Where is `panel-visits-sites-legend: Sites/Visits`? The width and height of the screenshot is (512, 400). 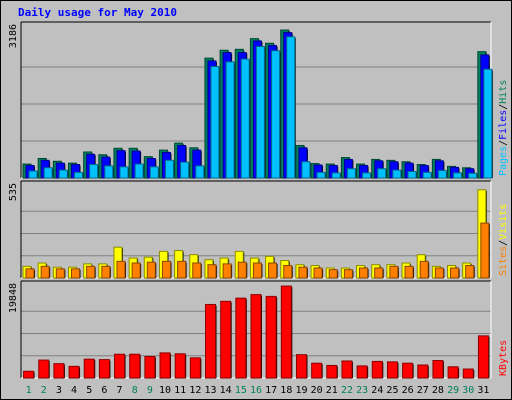
panel-visits-sites-legend: Sites/Visits is located at coordinates (503, 240).